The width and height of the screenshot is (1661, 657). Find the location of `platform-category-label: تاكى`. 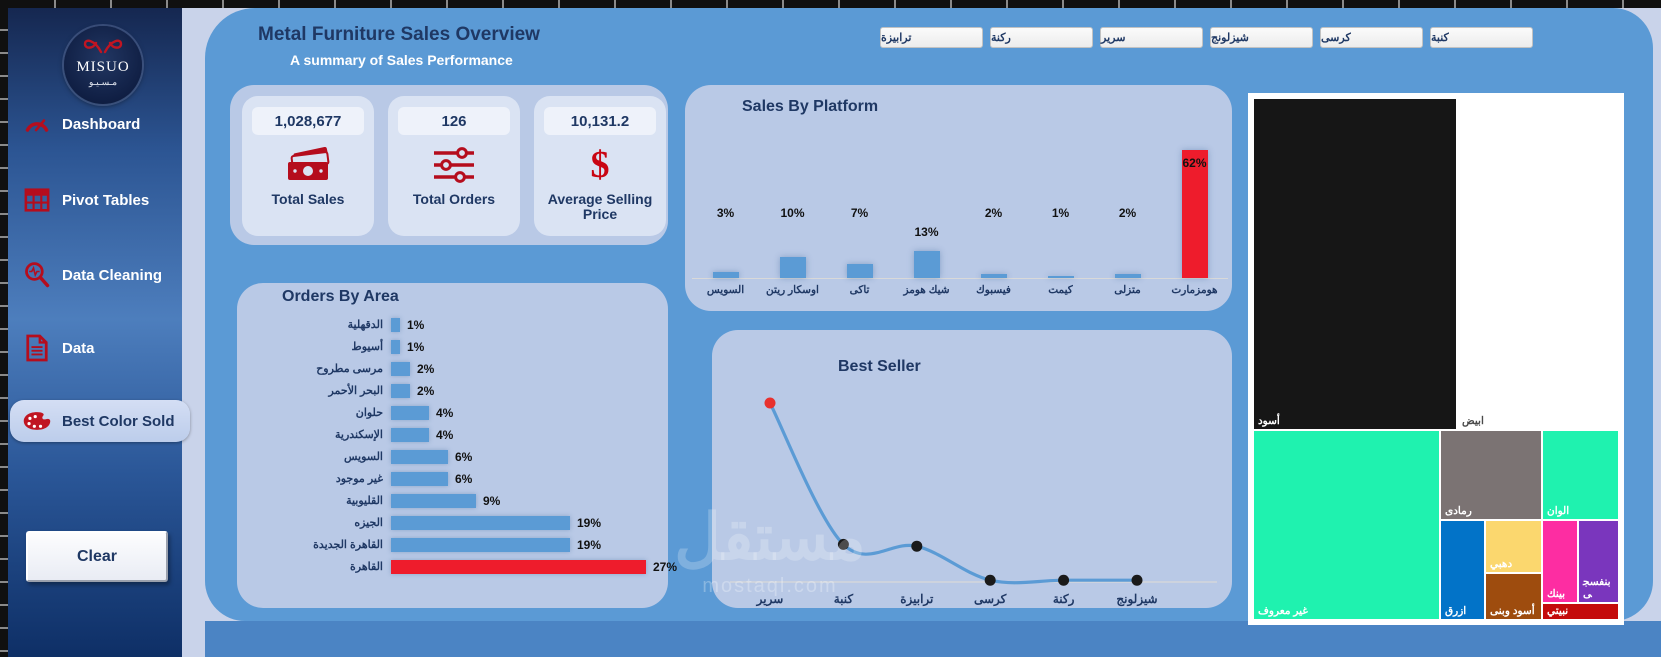

platform-category-label: تاكى is located at coordinates (859, 290).